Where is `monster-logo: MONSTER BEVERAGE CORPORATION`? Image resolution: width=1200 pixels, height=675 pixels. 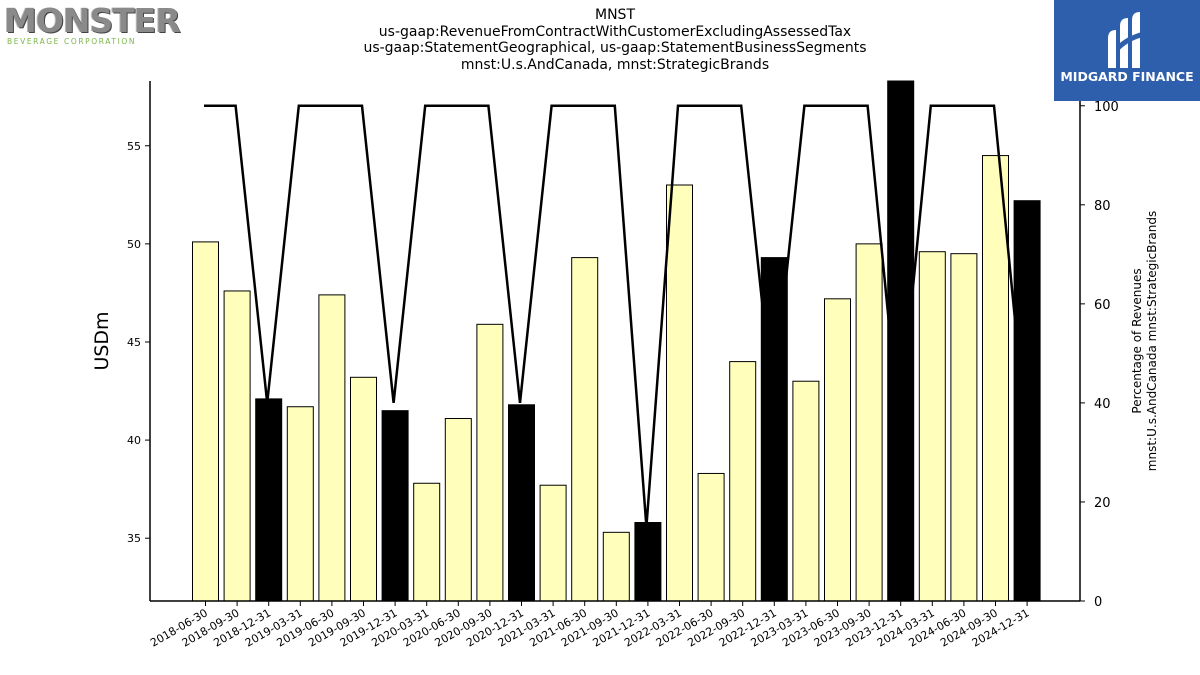
monster-logo: MONSTER BEVERAGE CORPORATION is located at coordinates (92, 23).